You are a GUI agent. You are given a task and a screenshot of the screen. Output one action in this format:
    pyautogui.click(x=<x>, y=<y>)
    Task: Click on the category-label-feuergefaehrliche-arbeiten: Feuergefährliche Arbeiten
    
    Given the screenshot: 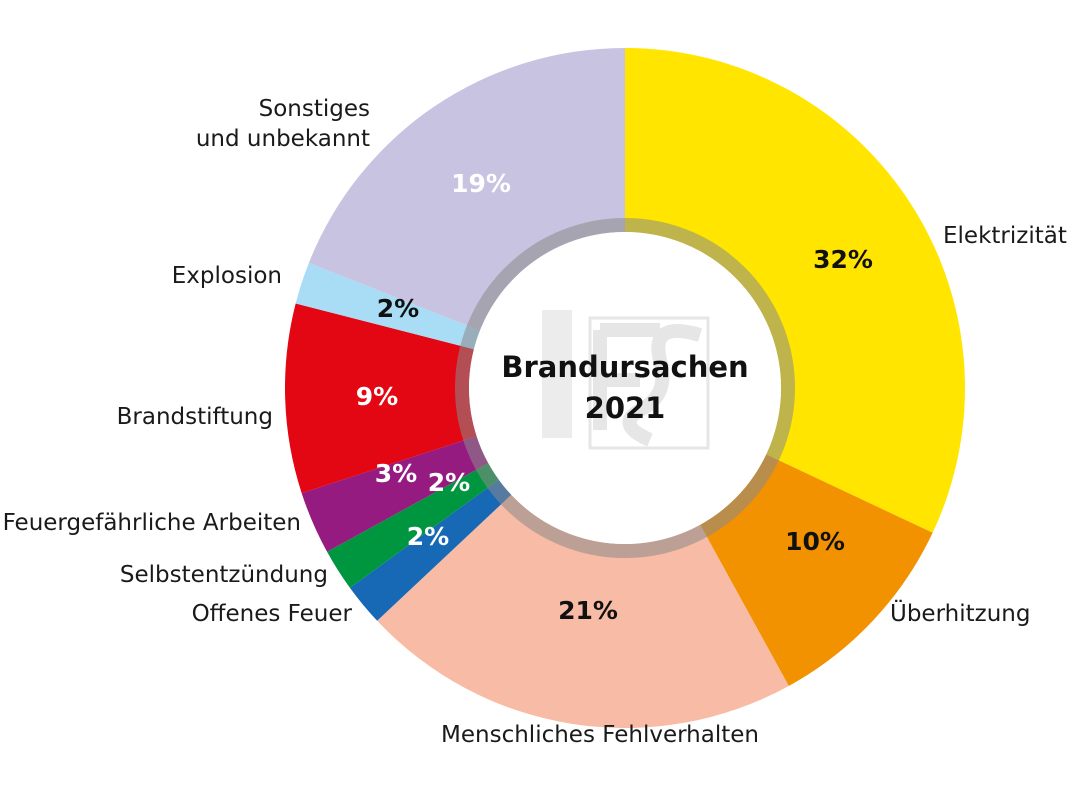 What is the action you would take?
    pyautogui.click(x=152, y=523)
    